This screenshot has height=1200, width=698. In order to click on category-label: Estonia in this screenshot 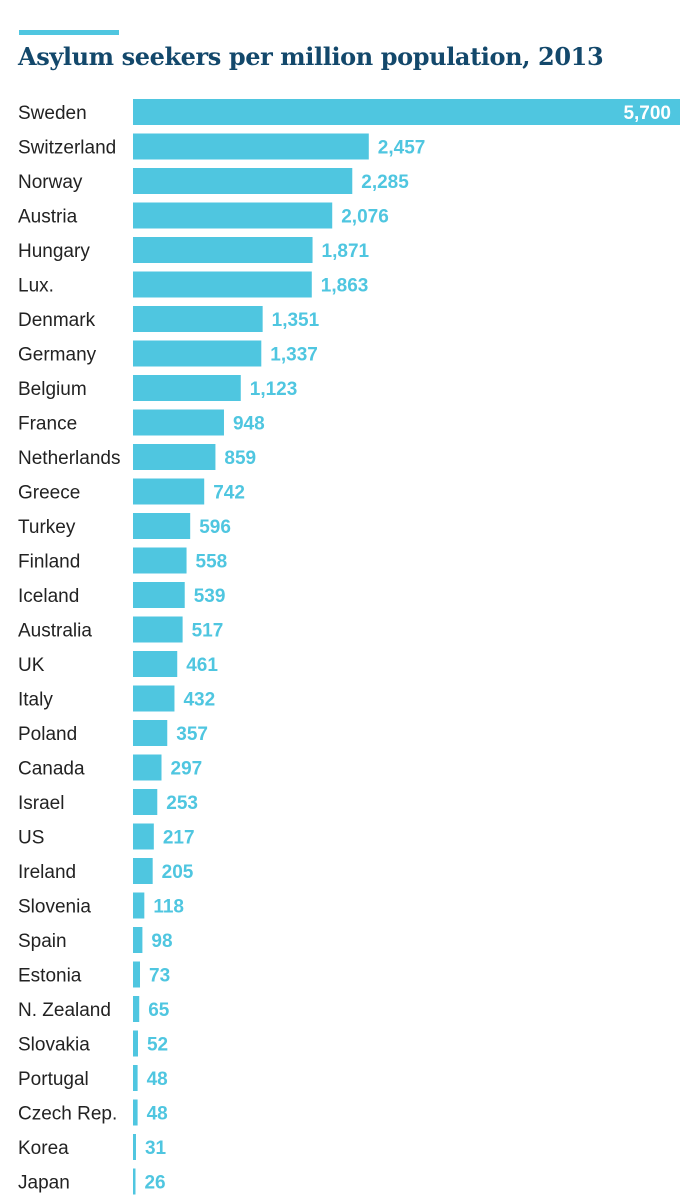, I will do `click(50, 976)`.